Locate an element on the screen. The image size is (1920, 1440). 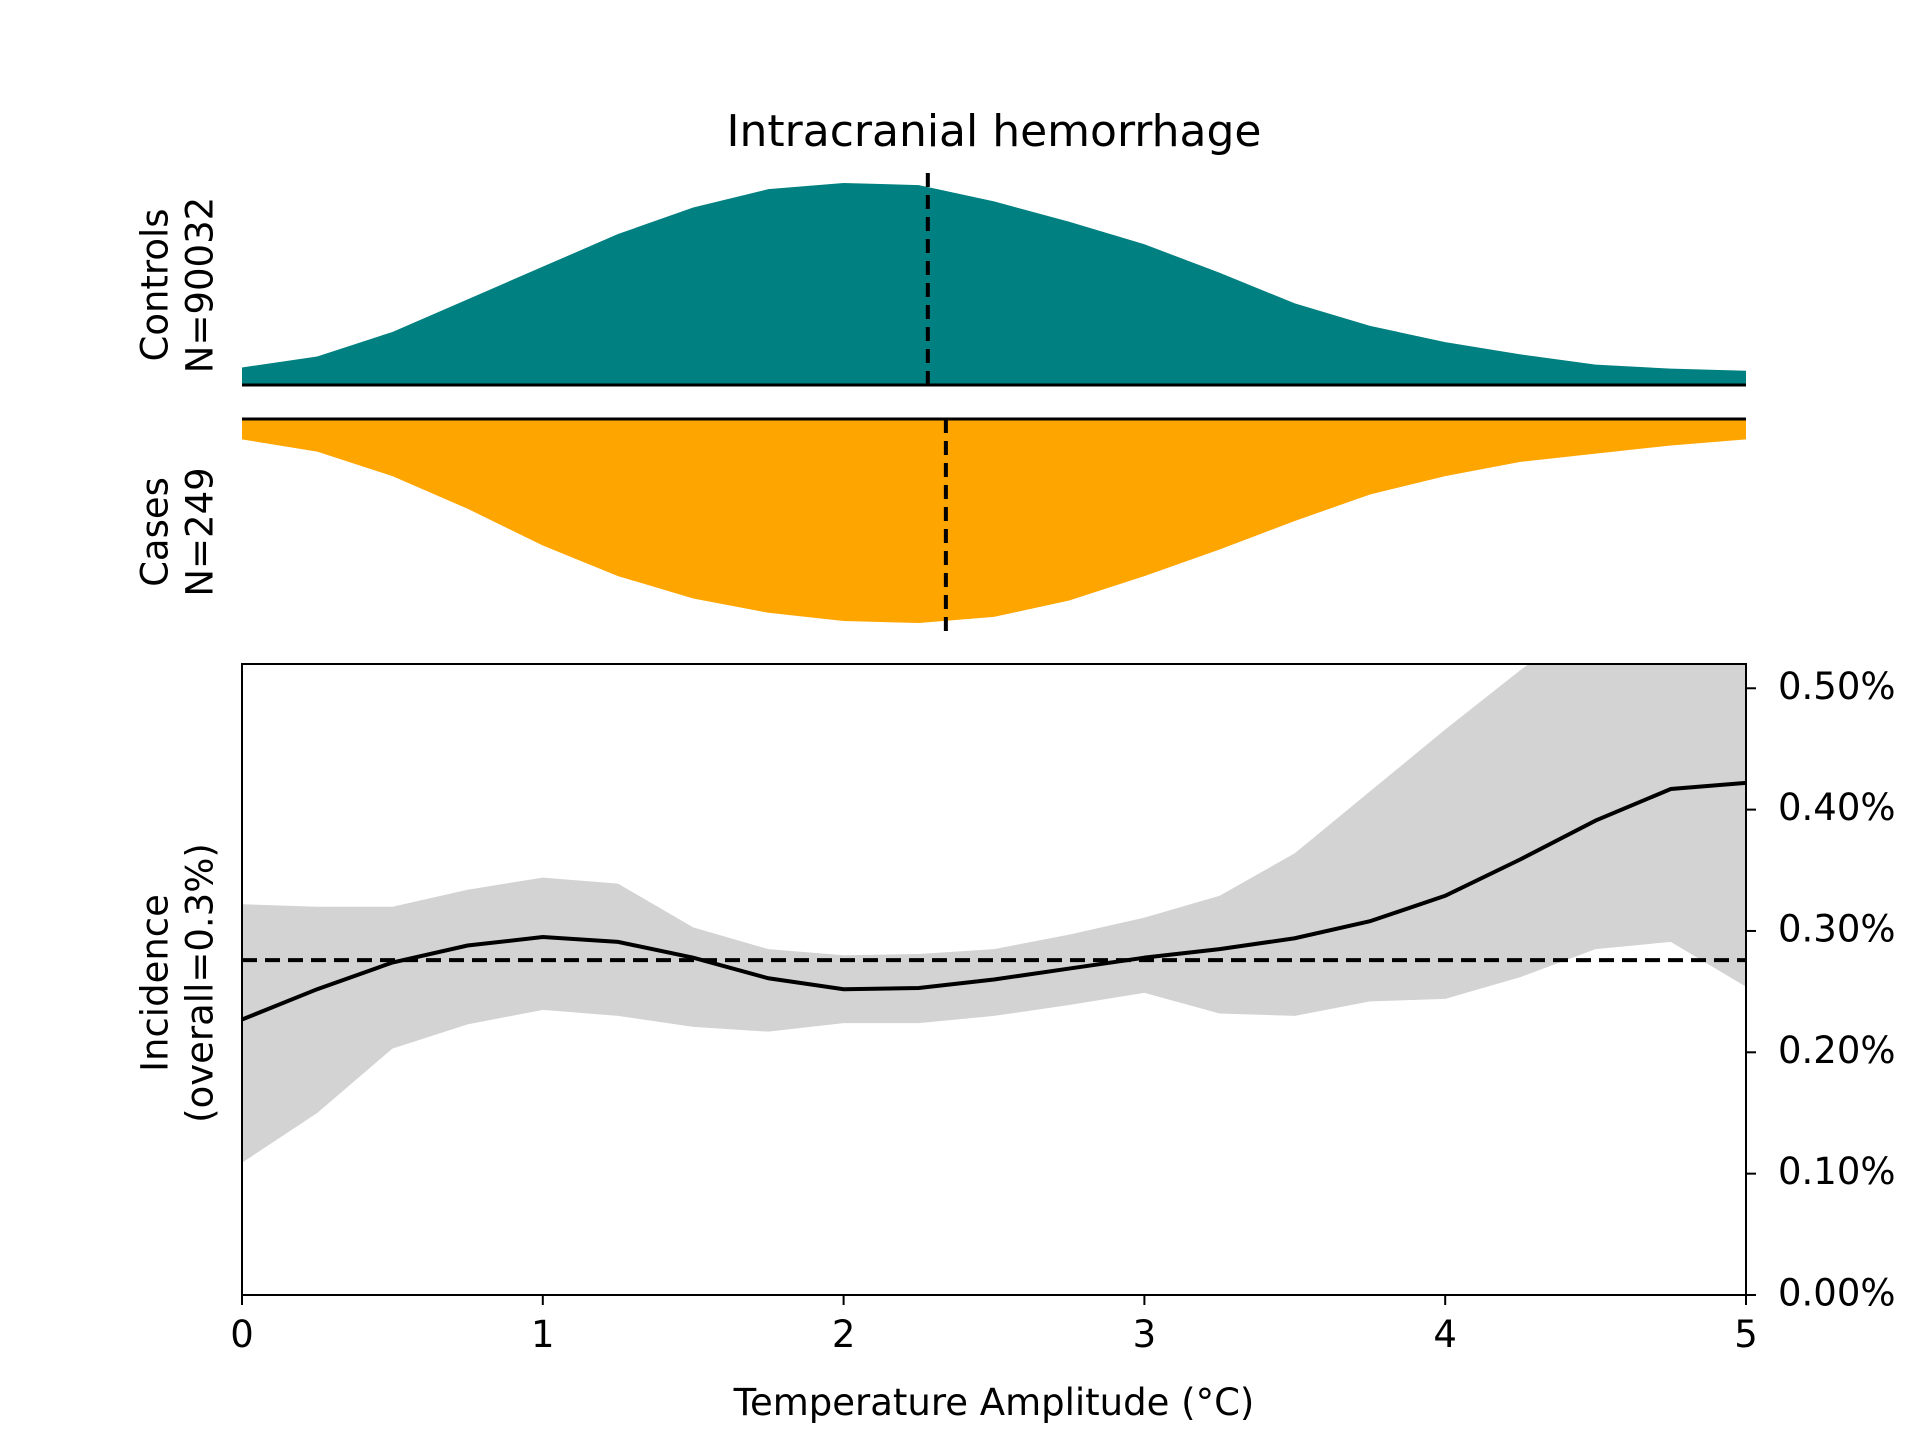
y-axis-label: N=90032 is located at coordinates (200, 285).